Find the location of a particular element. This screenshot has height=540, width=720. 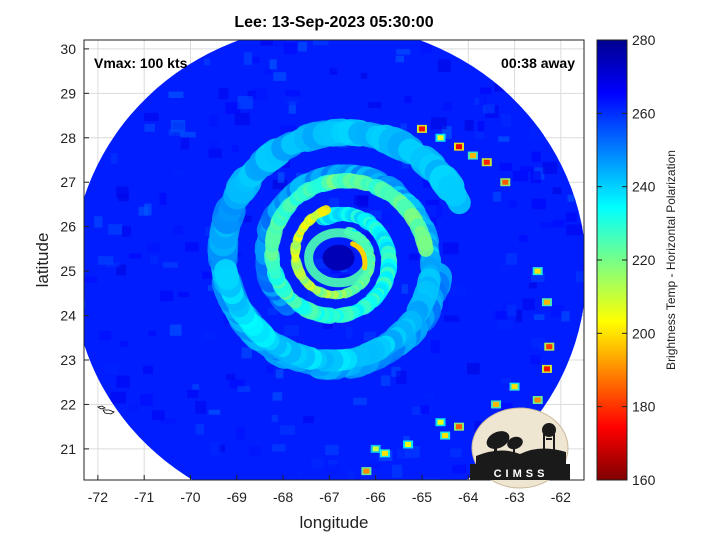

y-tick-label: 30 is located at coordinates (68, 49).